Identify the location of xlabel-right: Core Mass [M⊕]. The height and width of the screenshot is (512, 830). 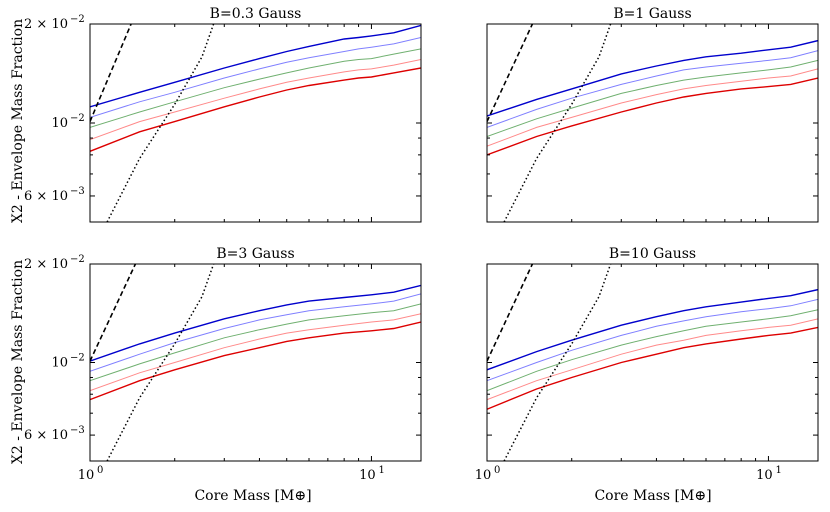
(652, 496).